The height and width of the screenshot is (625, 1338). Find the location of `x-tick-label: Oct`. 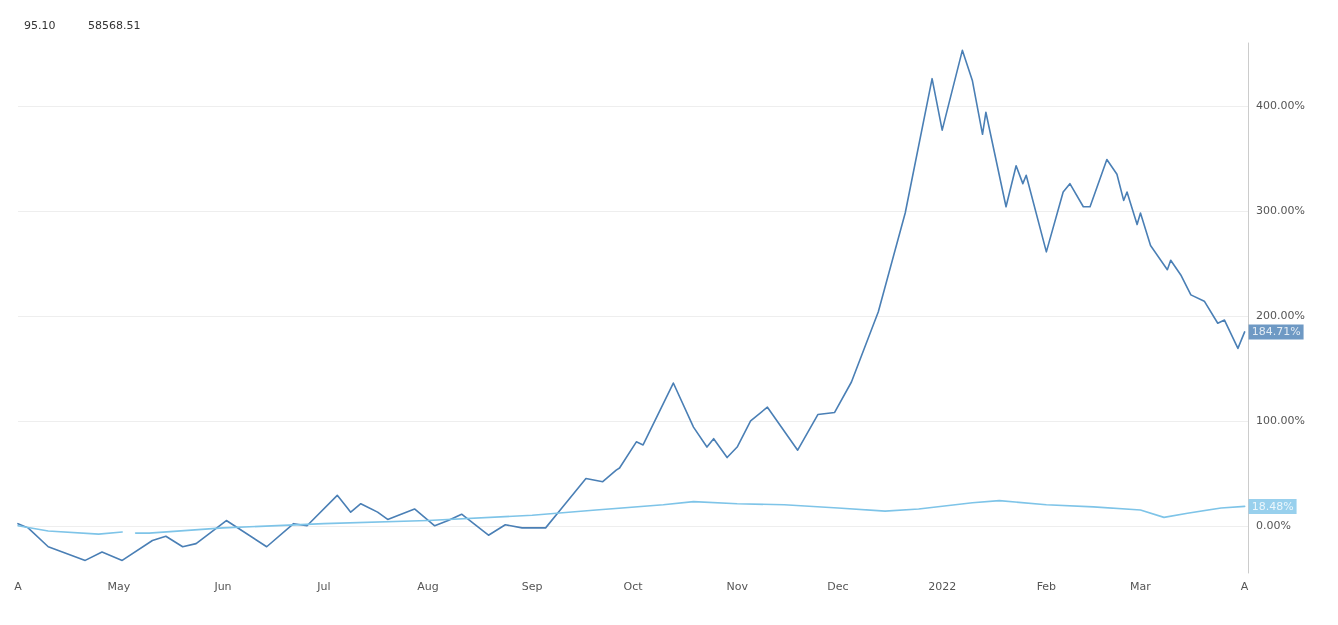

x-tick-label: Oct is located at coordinates (633, 586).